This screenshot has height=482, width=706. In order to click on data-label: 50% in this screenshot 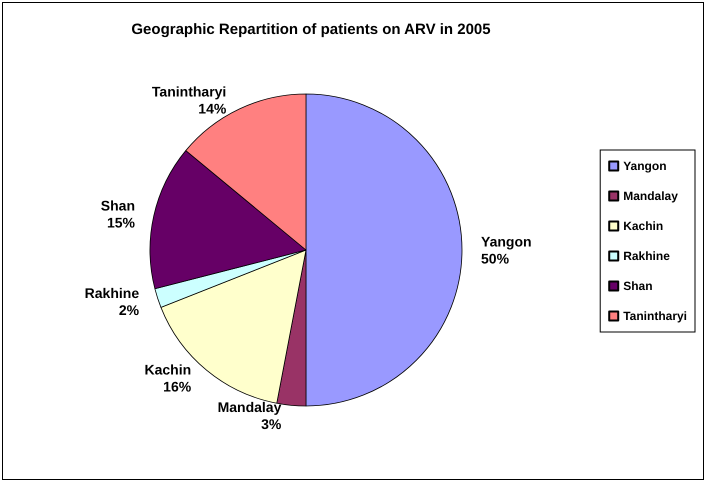, I will do `click(495, 258)`.